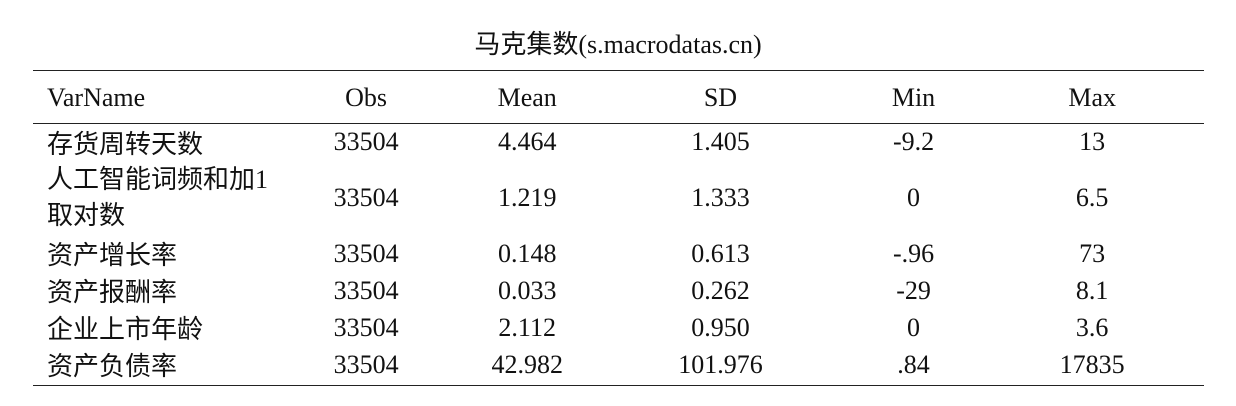  What do you see at coordinates (112, 255) in the screenshot?
I see `varname-cell: 资产增长率` at bounding box center [112, 255].